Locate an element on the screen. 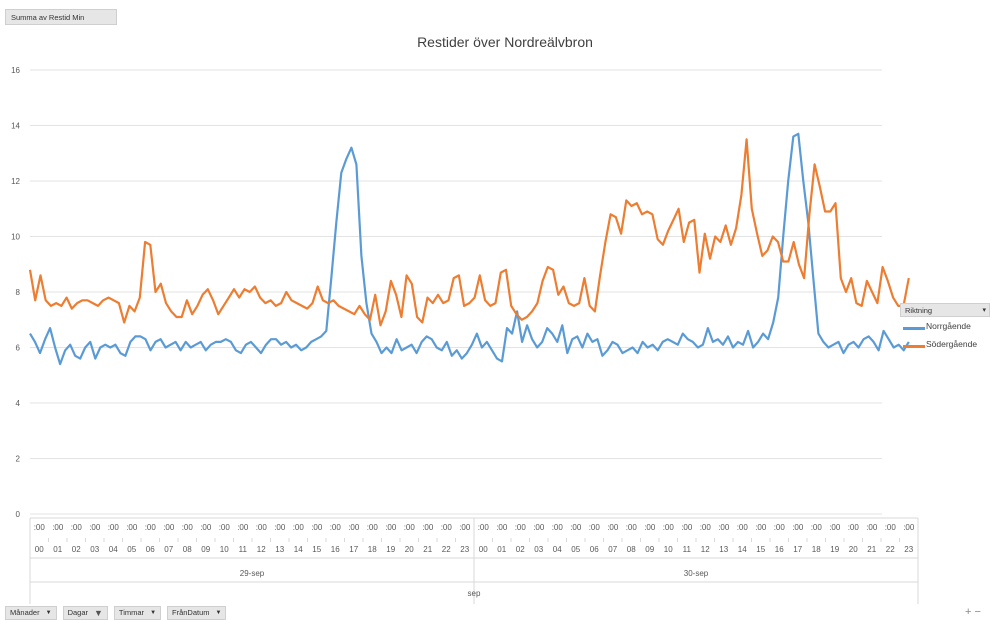 The width and height of the screenshot is (990, 620). x-tick-hour-label: 15 is located at coordinates (316, 549).